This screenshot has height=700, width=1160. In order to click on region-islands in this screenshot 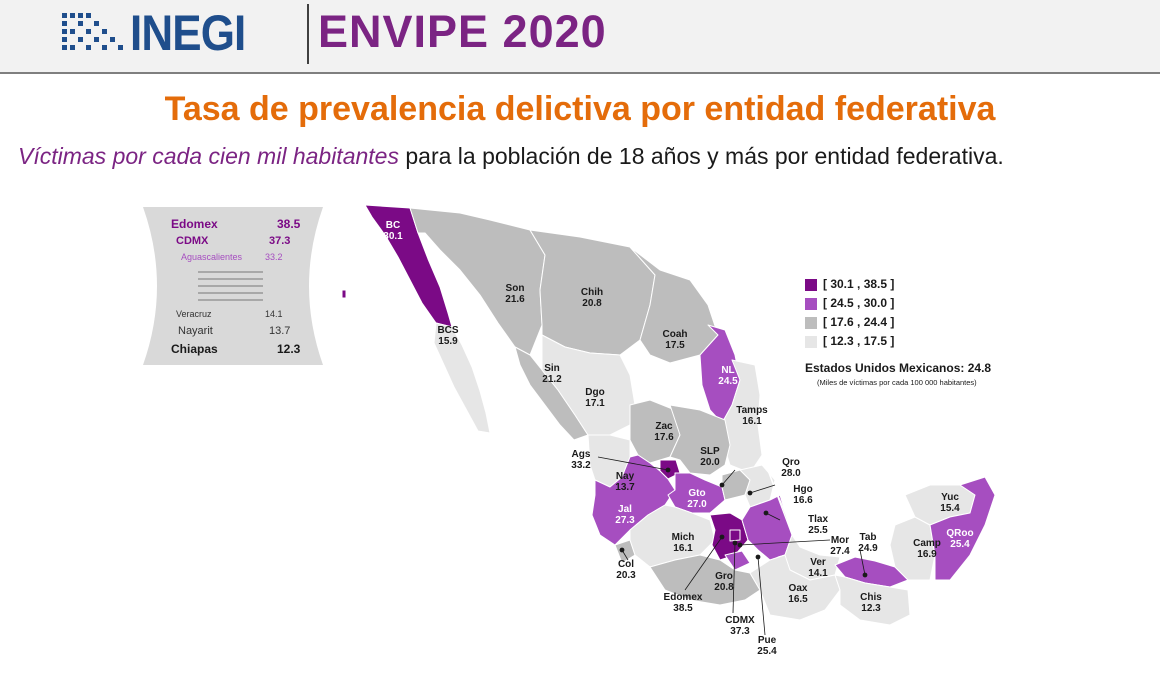, I will do `click(344, 294)`.